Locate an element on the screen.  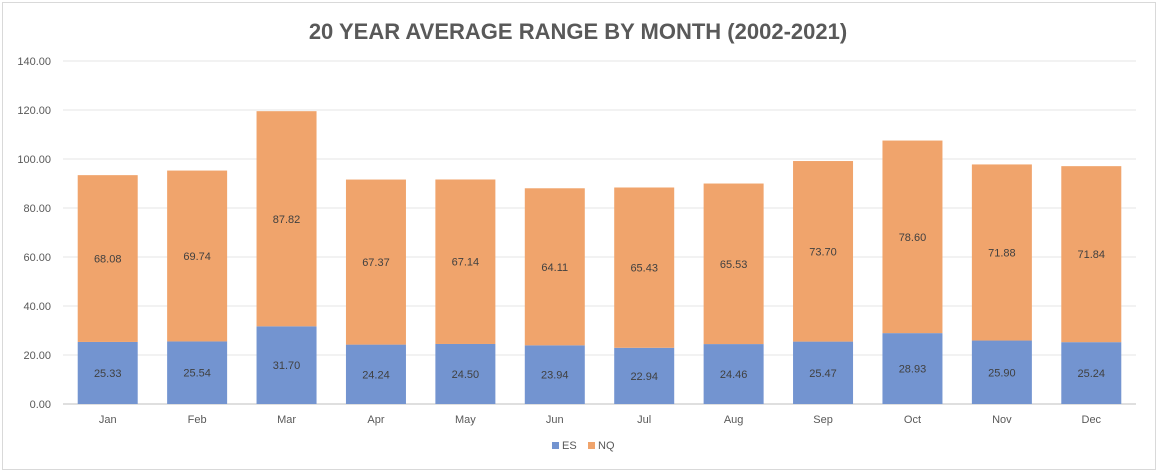
bar-nq-jun is located at coordinates (554, 267).